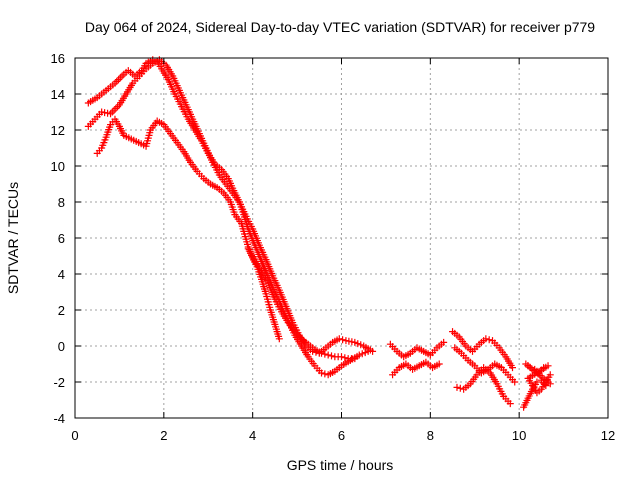  I want to click on x-tick-label: 0, so click(74, 435).